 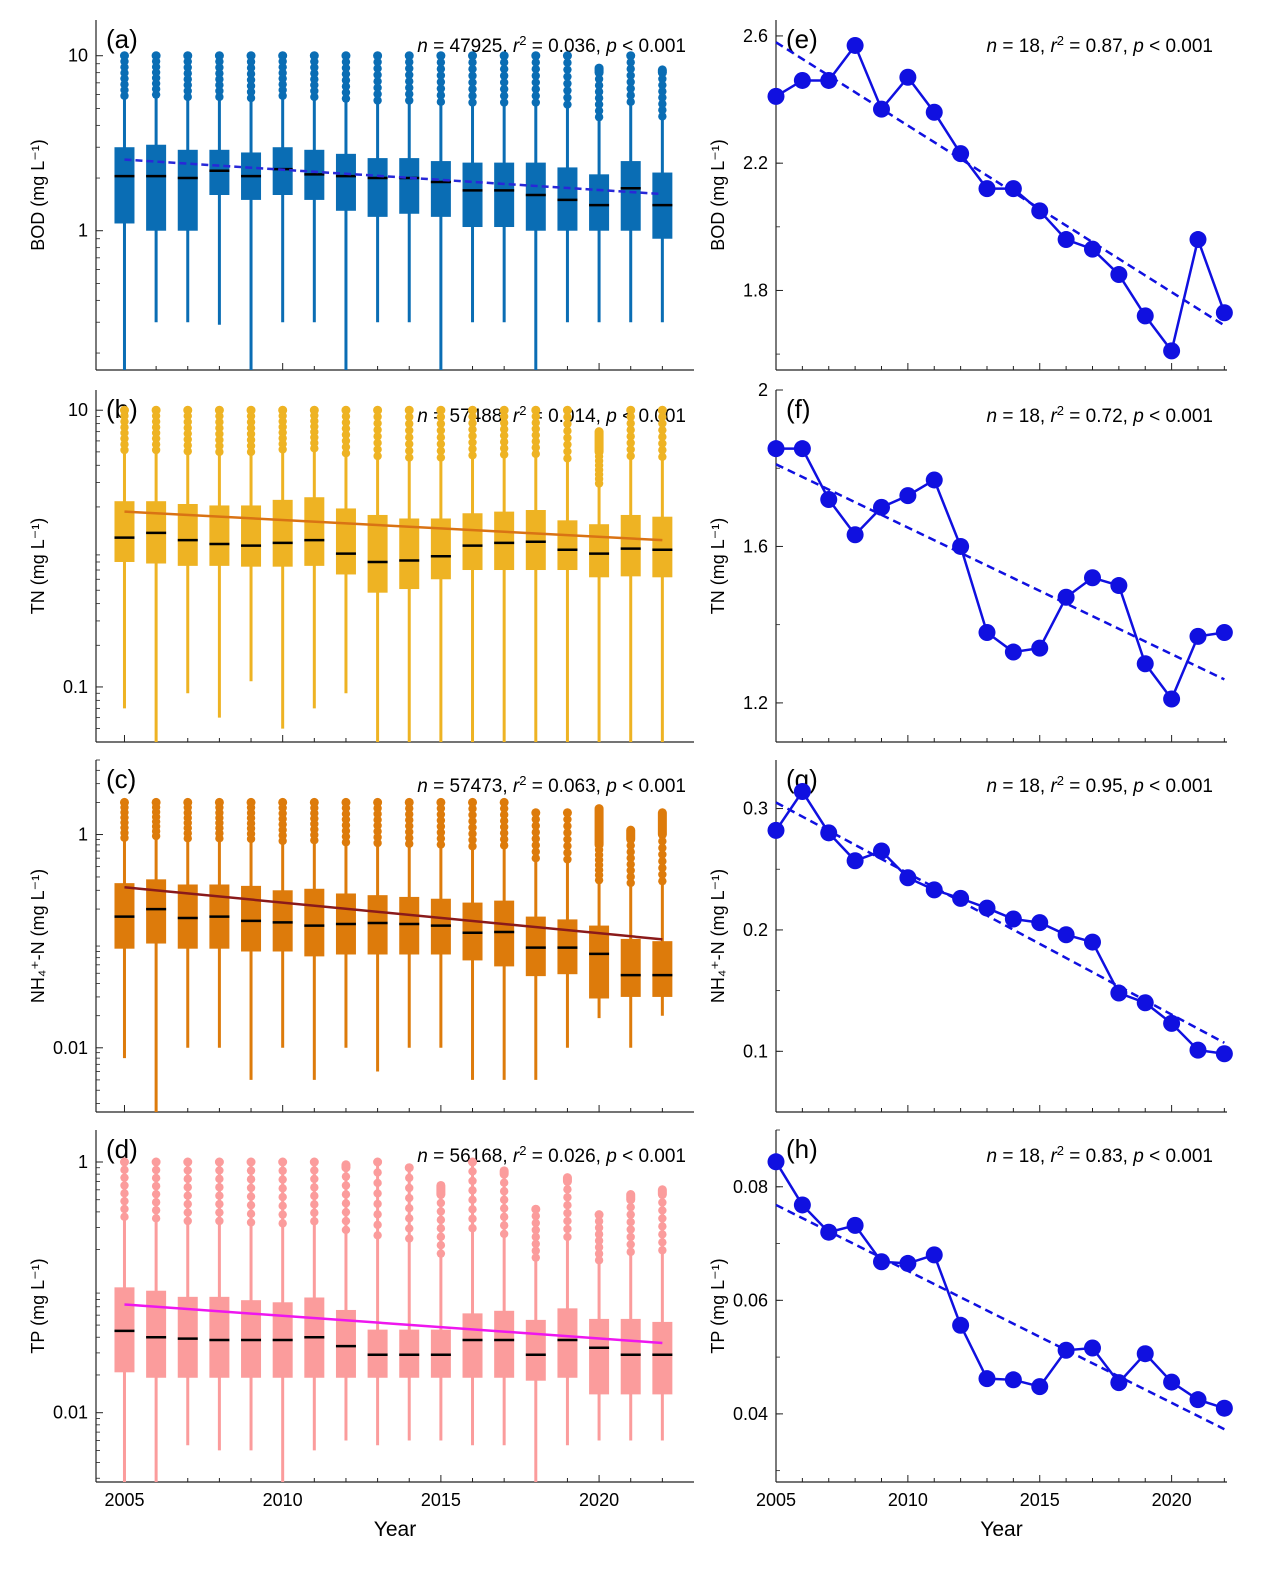 What do you see at coordinates (377, 1301) in the screenshot?
I see `box-2013` at bounding box center [377, 1301].